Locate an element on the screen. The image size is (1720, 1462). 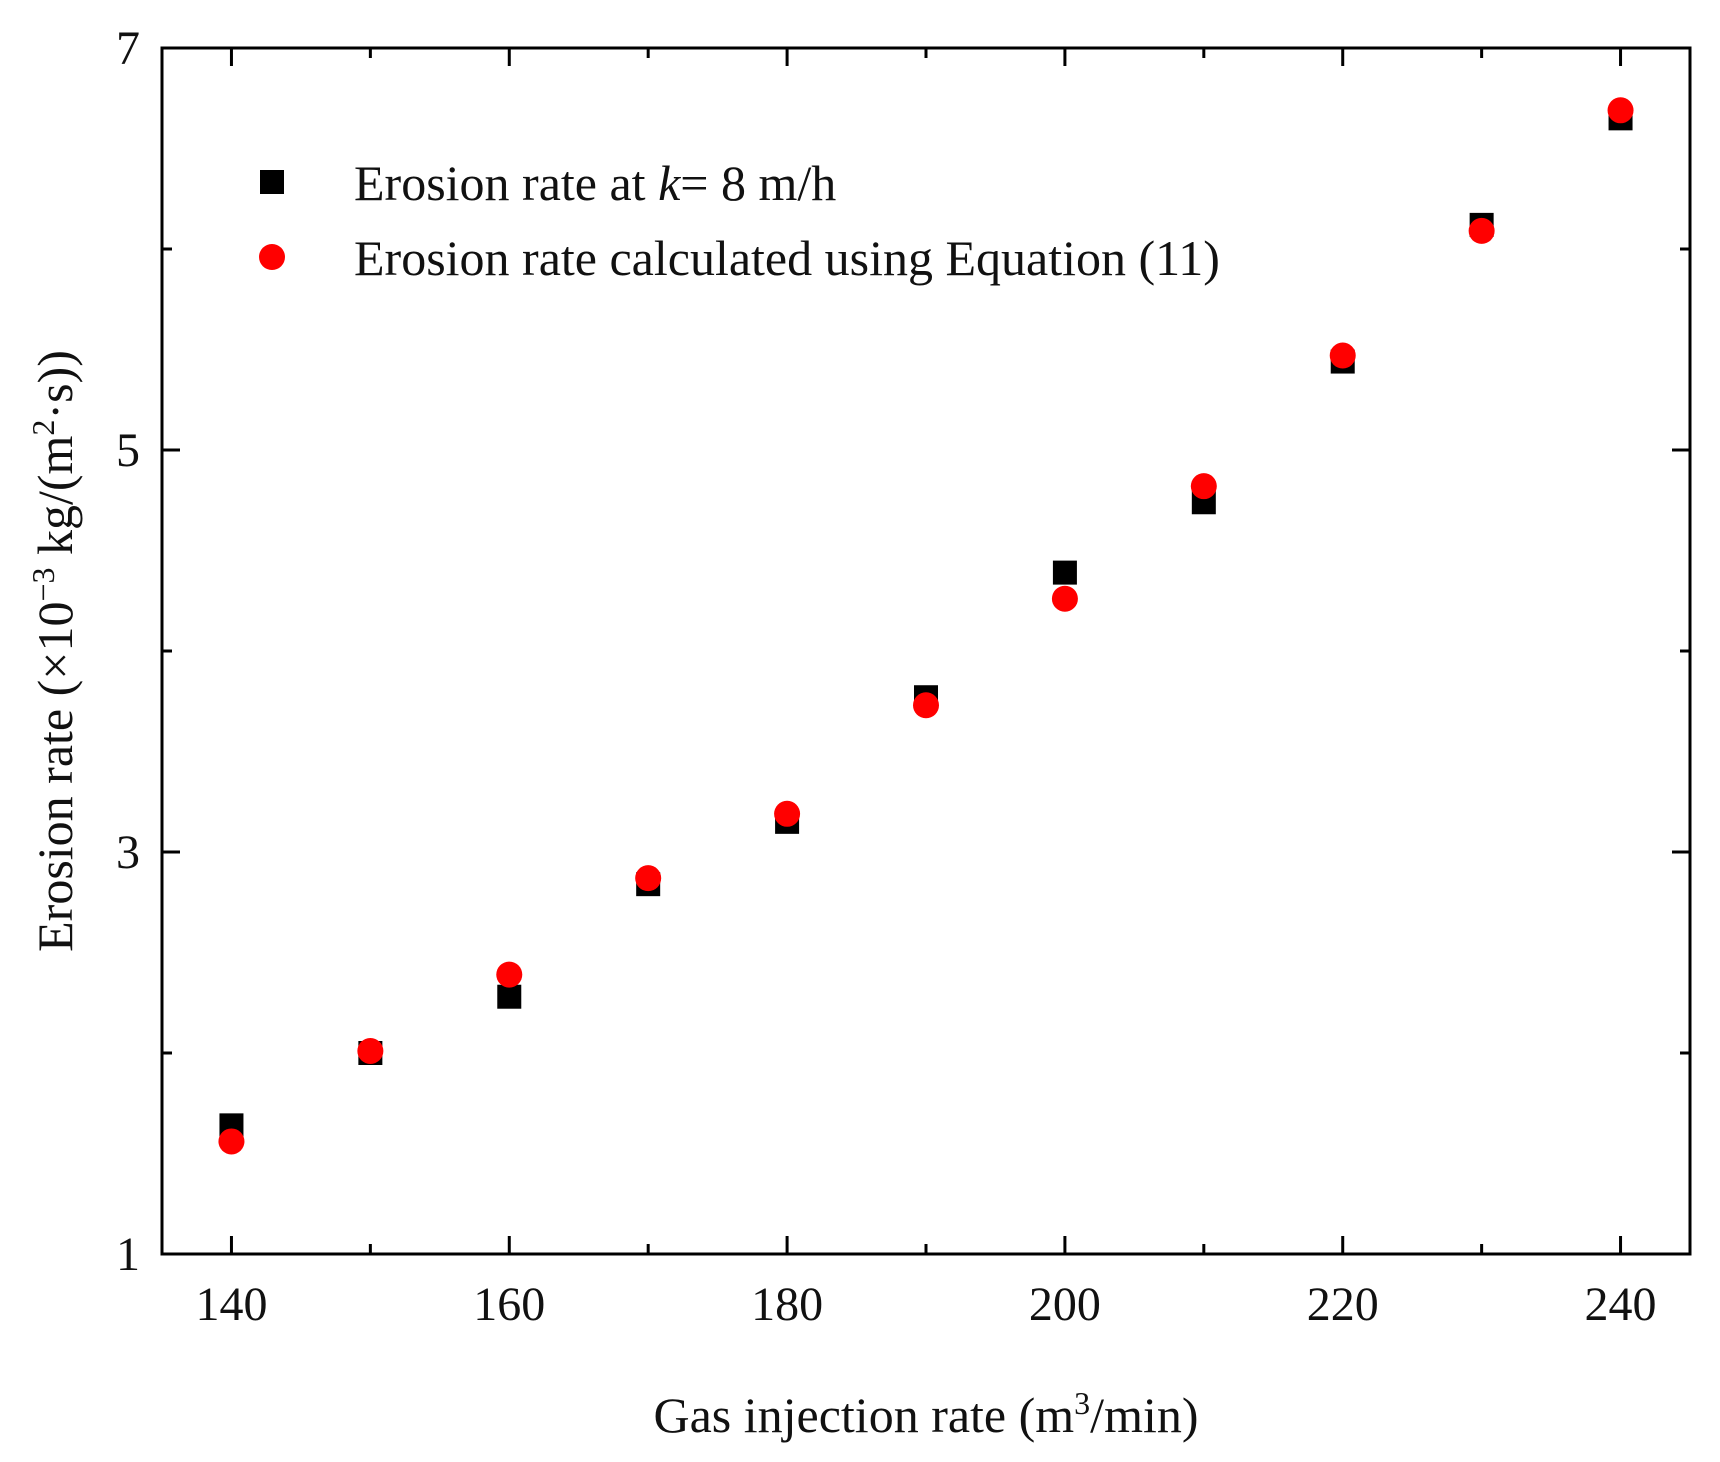
y-tick-label: 5 is located at coordinates (128, 450).